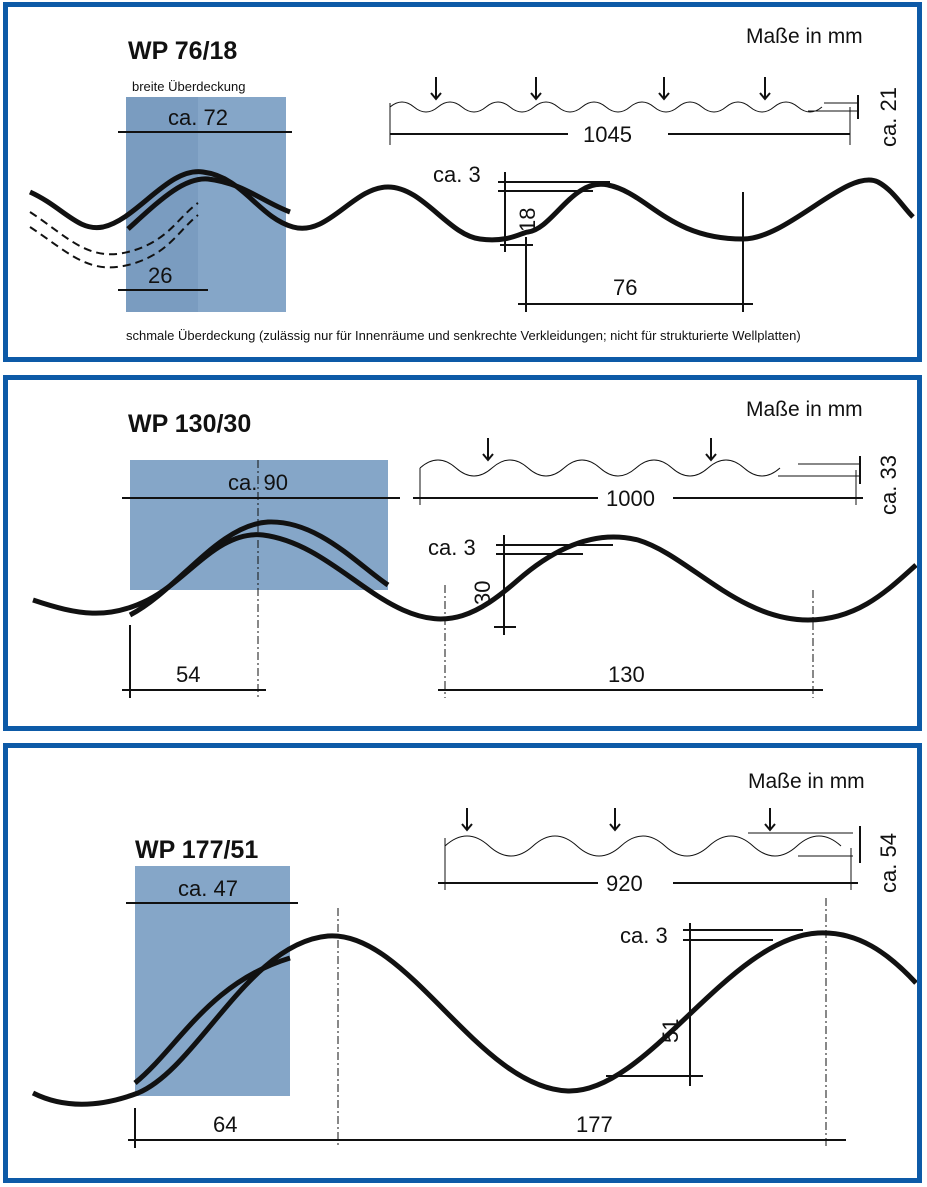 The width and height of the screenshot is (927, 1187). Describe the element at coordinates (188, 86) in the screenshot. I see `overlap-wide-label: breite Überdeckung` at that location.